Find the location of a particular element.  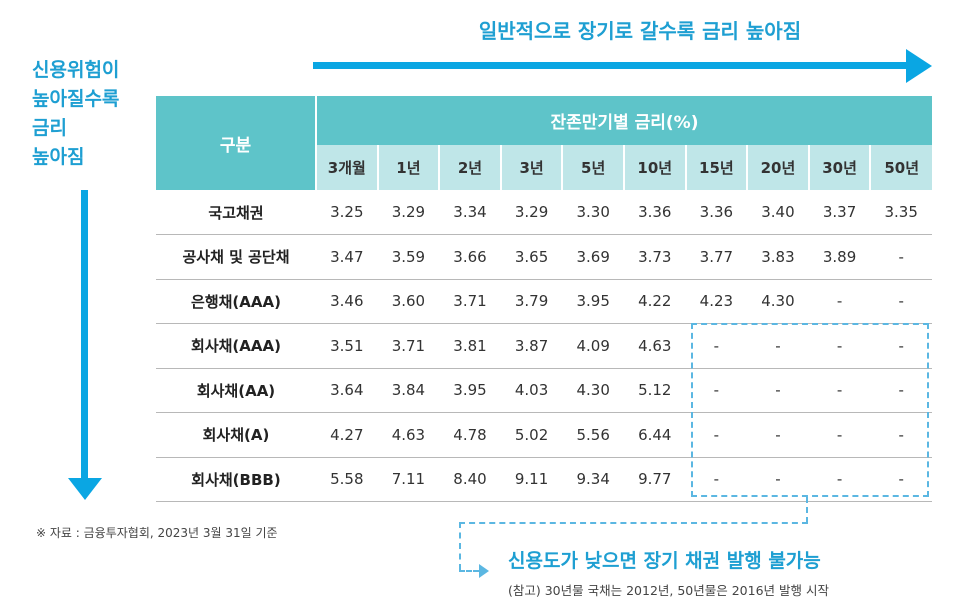

credit-risk-caption-line: 신용위험이 is located at coordinates (76, 70).